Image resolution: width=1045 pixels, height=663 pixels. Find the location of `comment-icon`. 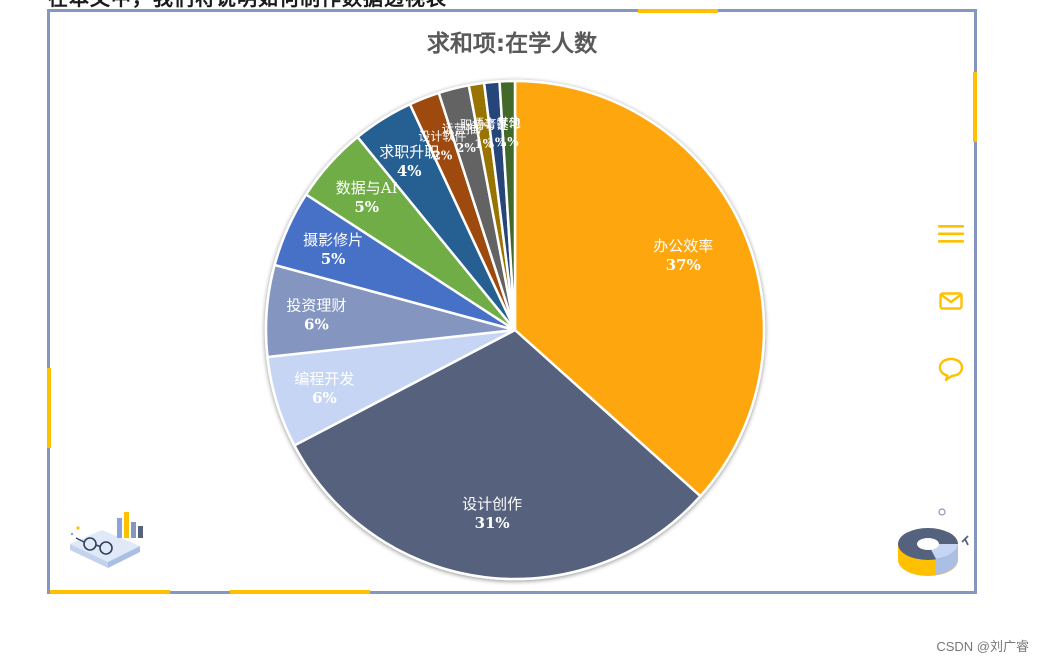

comment-icon is located at coordinates (951, 369).